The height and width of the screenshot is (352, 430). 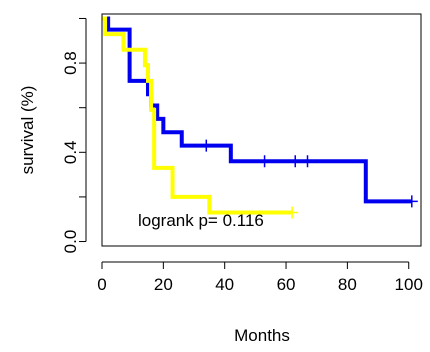 What do you see at coordinates (163, 284) in the screenshot?
I see `x-tick-label: 20` at bounding box center [163, 284].